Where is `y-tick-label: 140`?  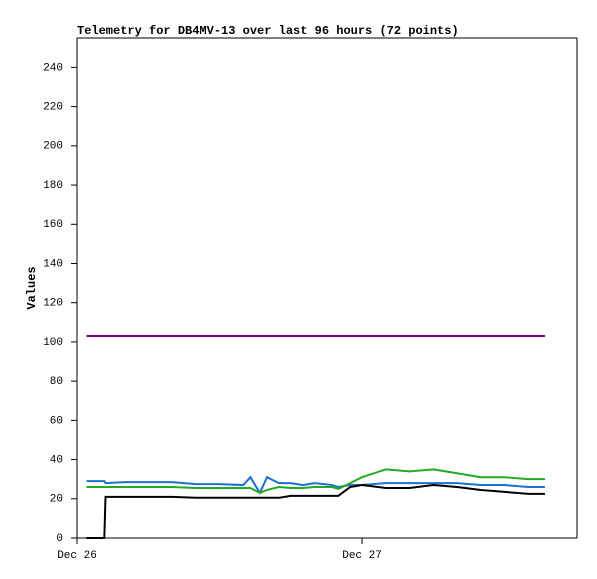 y-tick-label: 140 is located at coordinates (53, 264).